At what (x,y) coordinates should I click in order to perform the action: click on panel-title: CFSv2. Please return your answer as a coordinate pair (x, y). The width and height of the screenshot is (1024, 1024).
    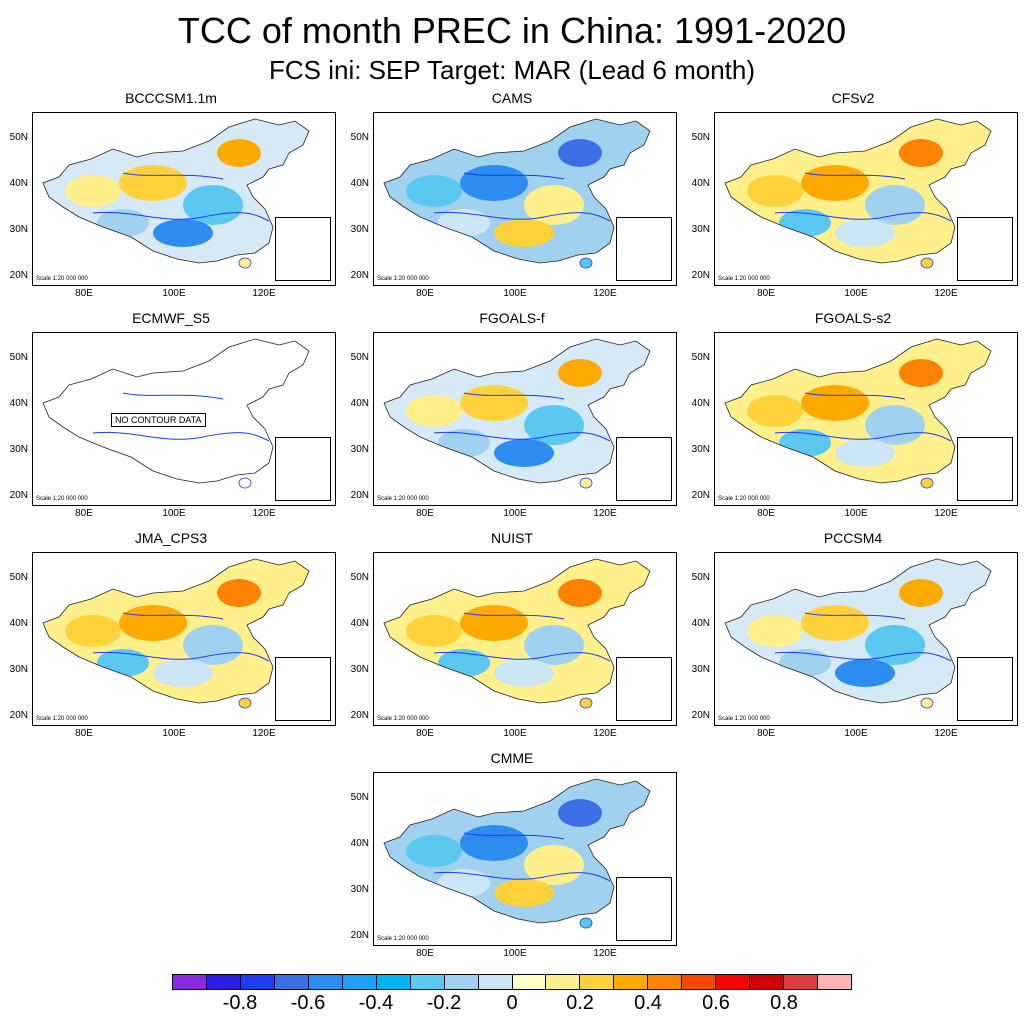
    Looking at the image, I should click on (853, 98).